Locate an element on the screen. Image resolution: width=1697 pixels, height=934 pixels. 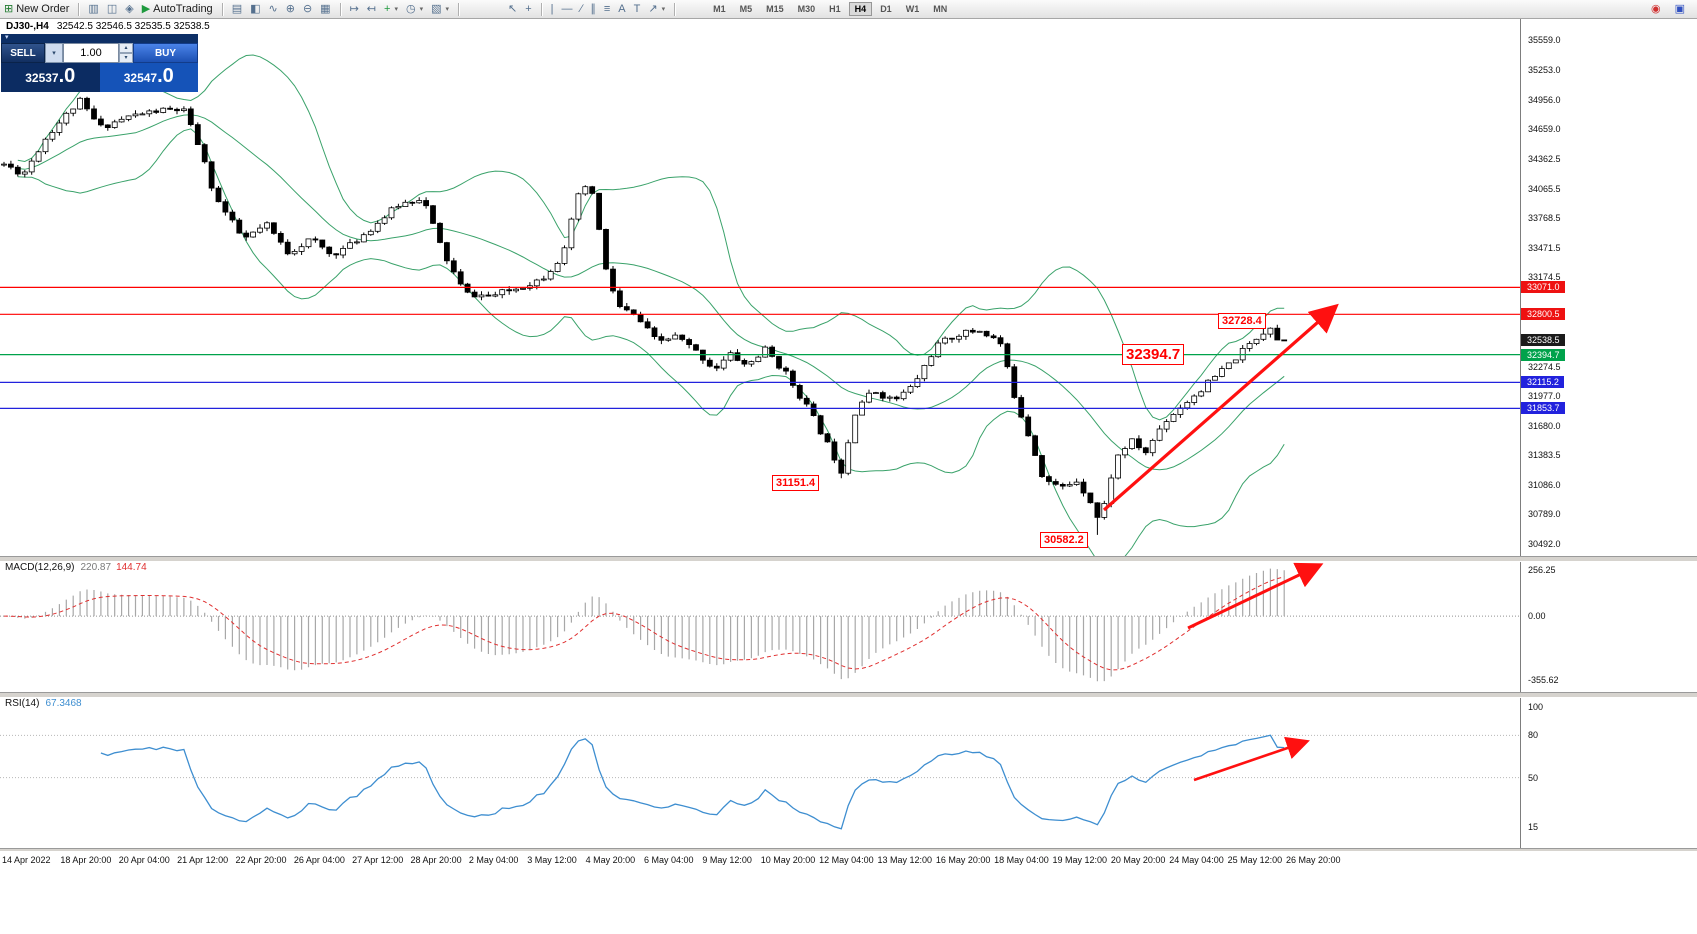
macd-trend-arrow is located at coordinates (1255, 596).